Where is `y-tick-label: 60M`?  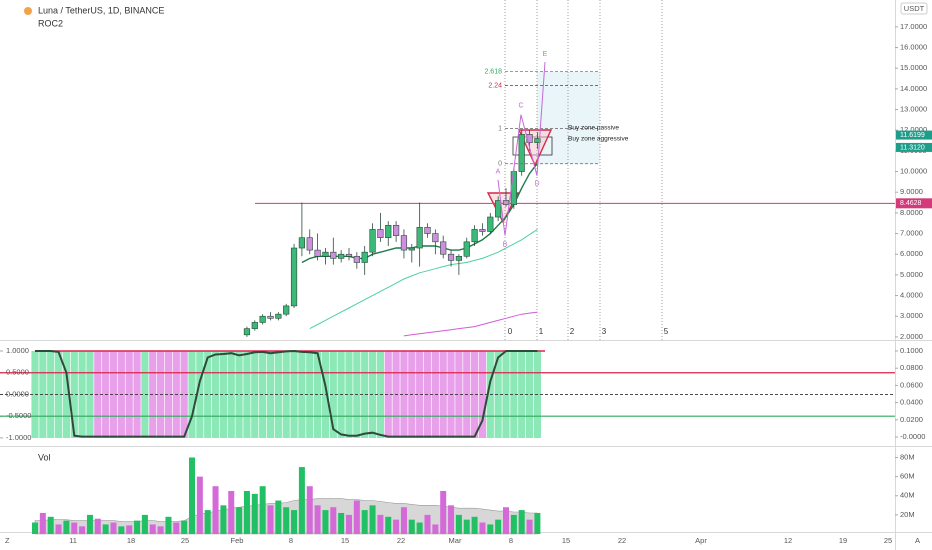
y-tick-label: 60M is located at coordinates (907, 476).